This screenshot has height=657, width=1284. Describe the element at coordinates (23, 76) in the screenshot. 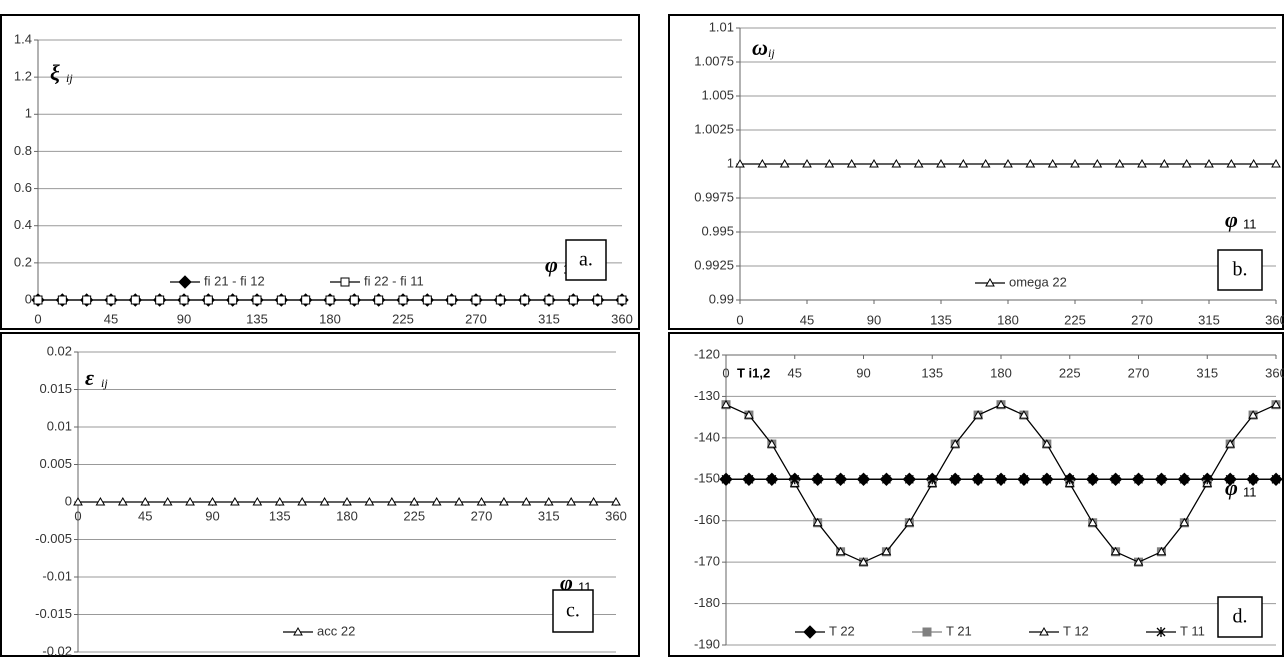

I see `y-tick-label: 1.2` at that location.